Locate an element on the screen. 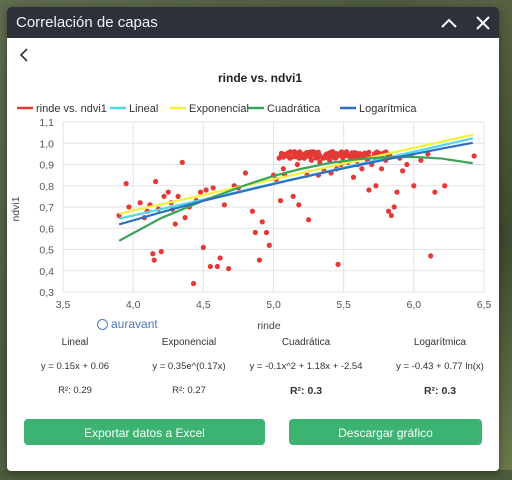  y-tick-label: 0,9 is located at coordinates (46, 166).